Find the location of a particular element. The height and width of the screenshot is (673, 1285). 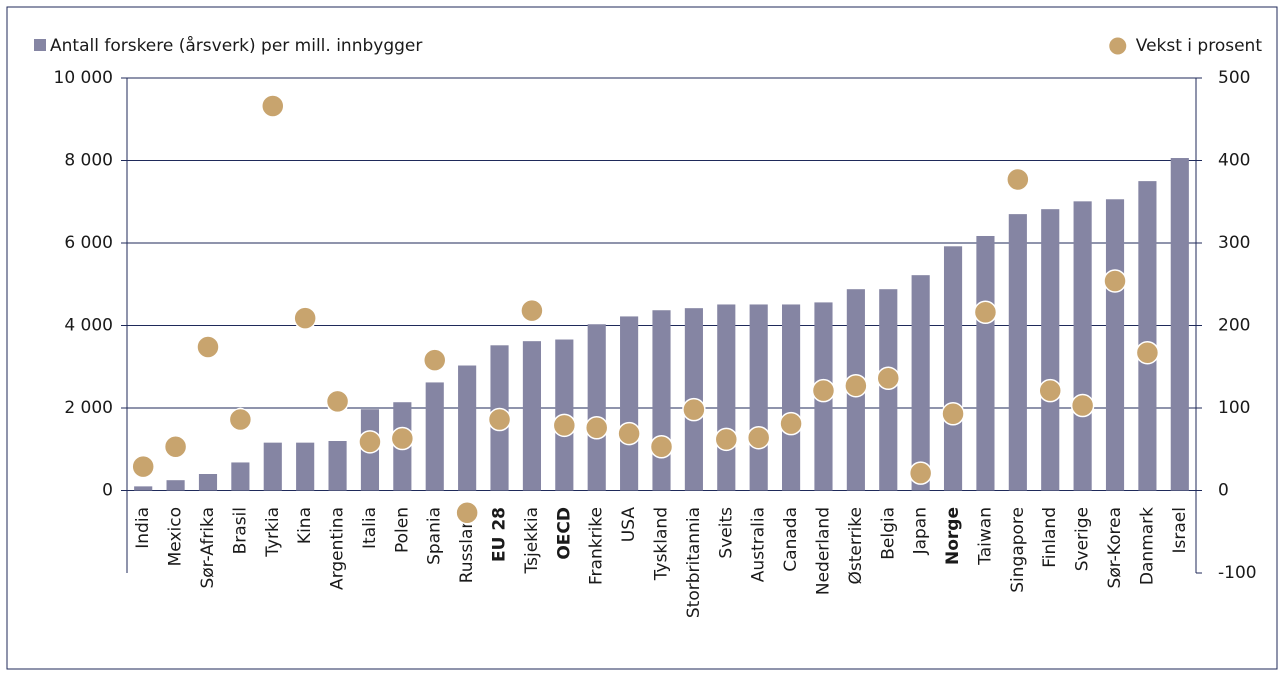

y-tick-label: 2 000 is located at coordinates (88, 408).